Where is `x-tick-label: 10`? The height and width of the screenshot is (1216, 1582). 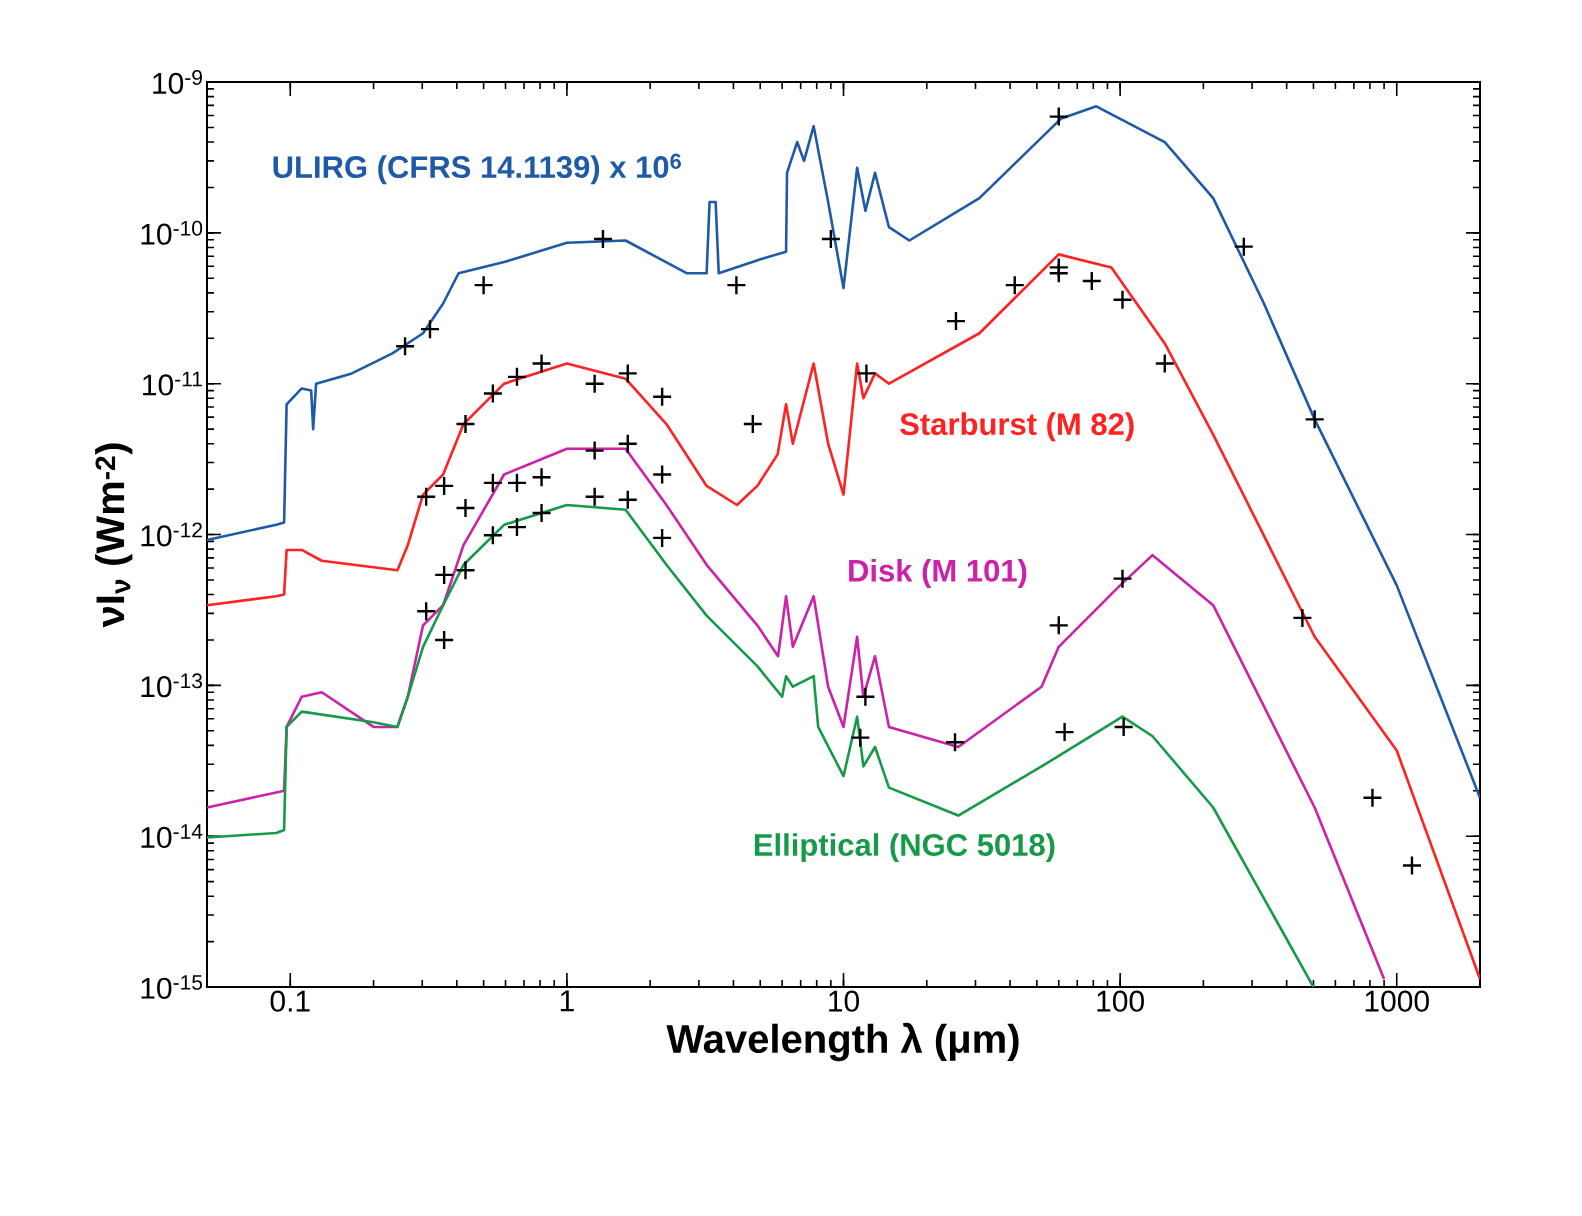 x-tick-label: 10 is located at coordinates (844, 1001).